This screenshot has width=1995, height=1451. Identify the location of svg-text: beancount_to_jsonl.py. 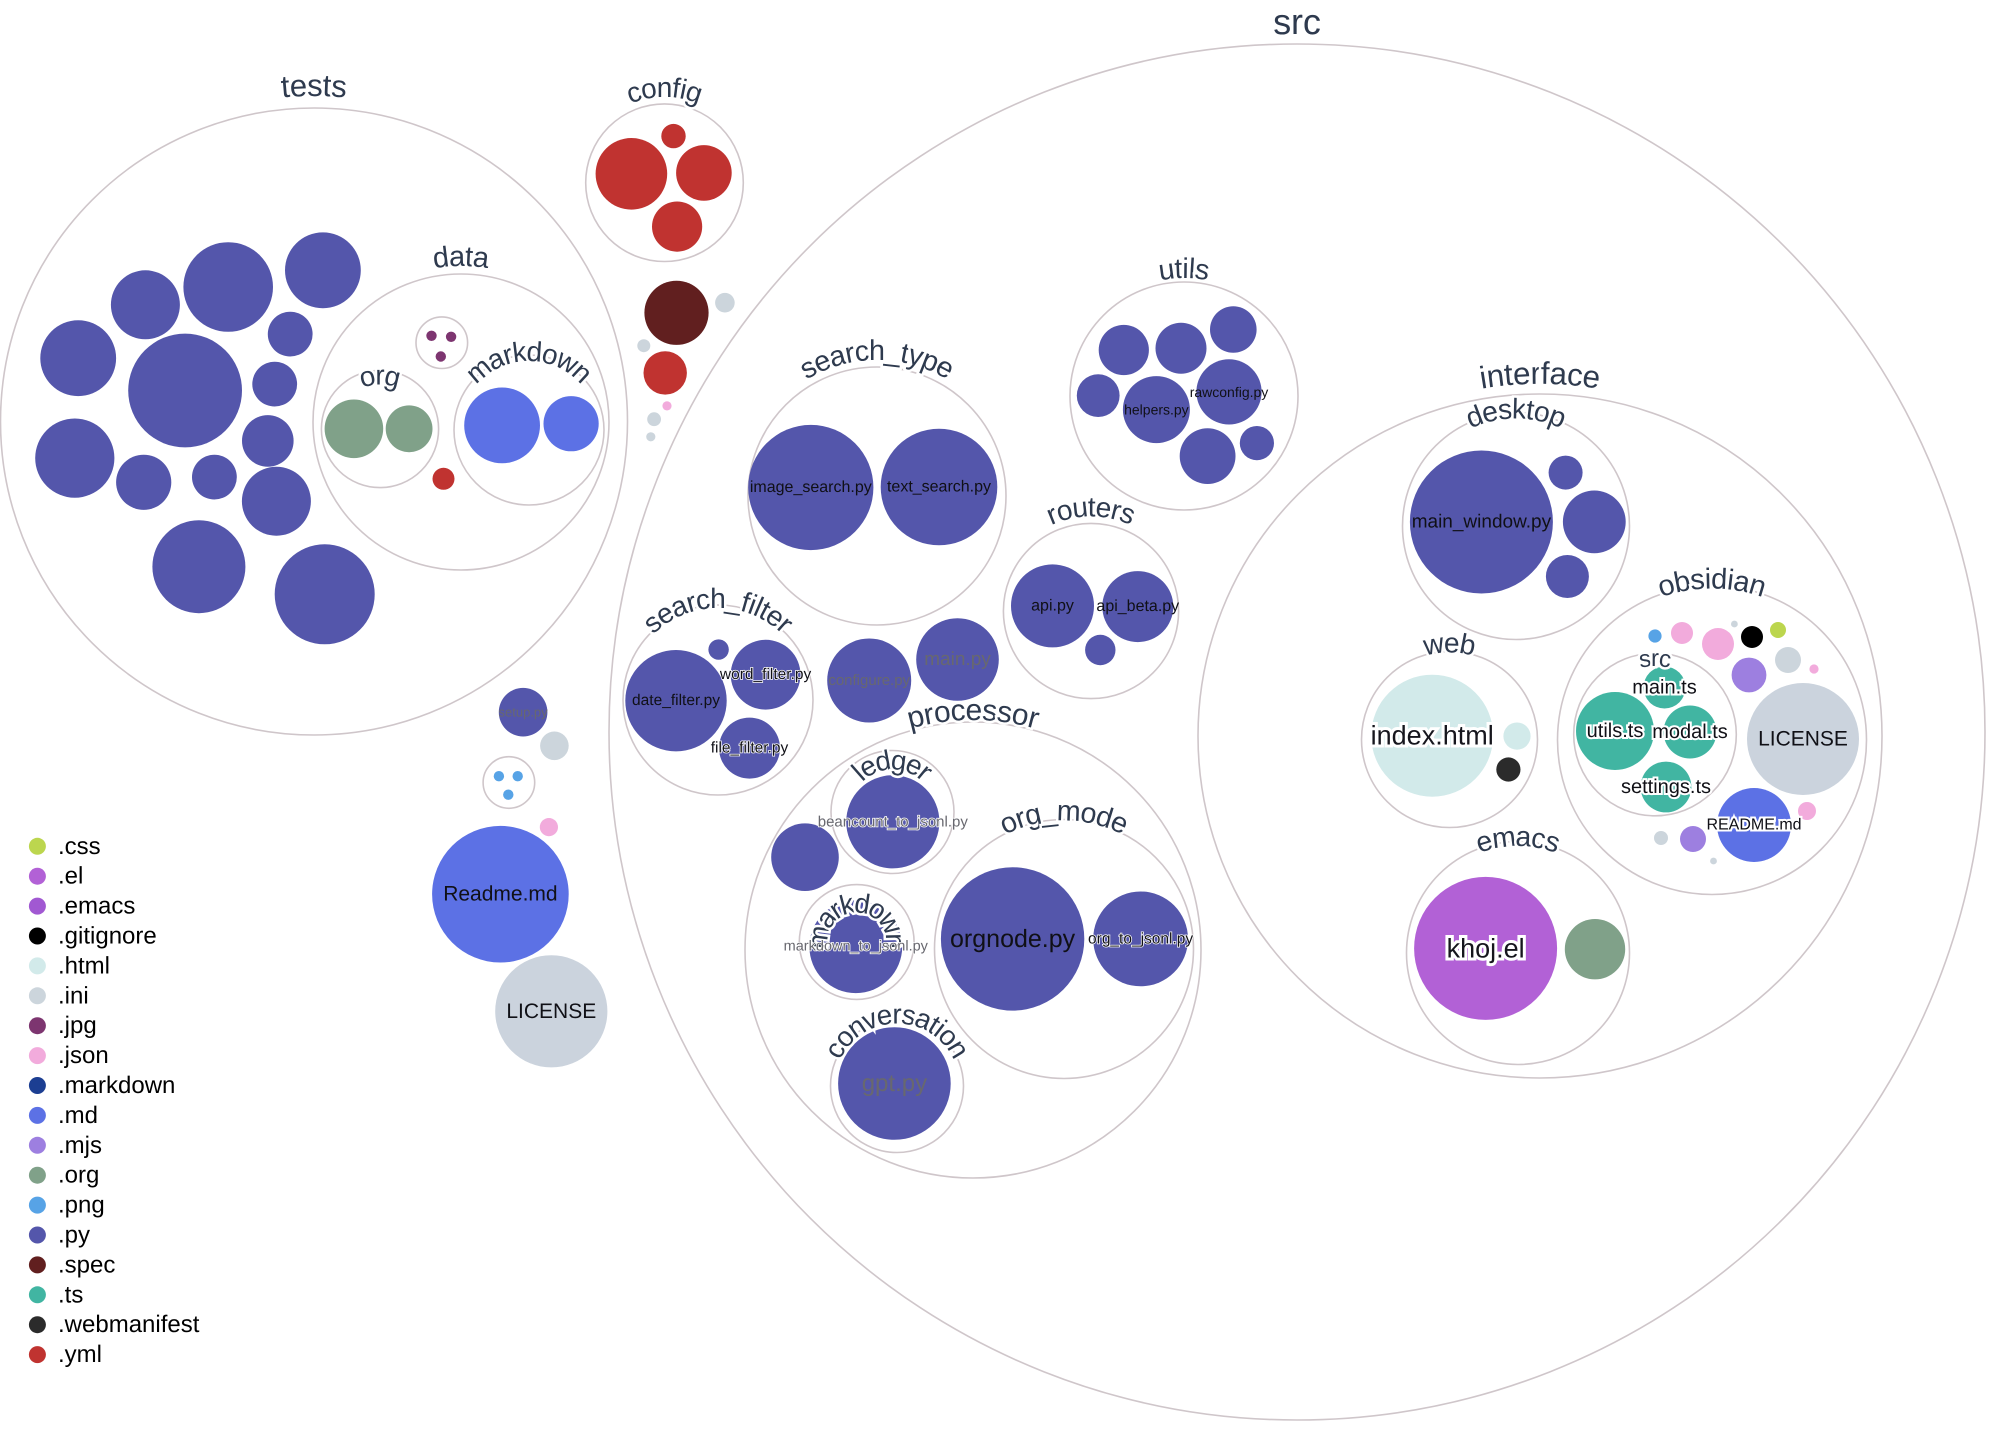
(893, 821).